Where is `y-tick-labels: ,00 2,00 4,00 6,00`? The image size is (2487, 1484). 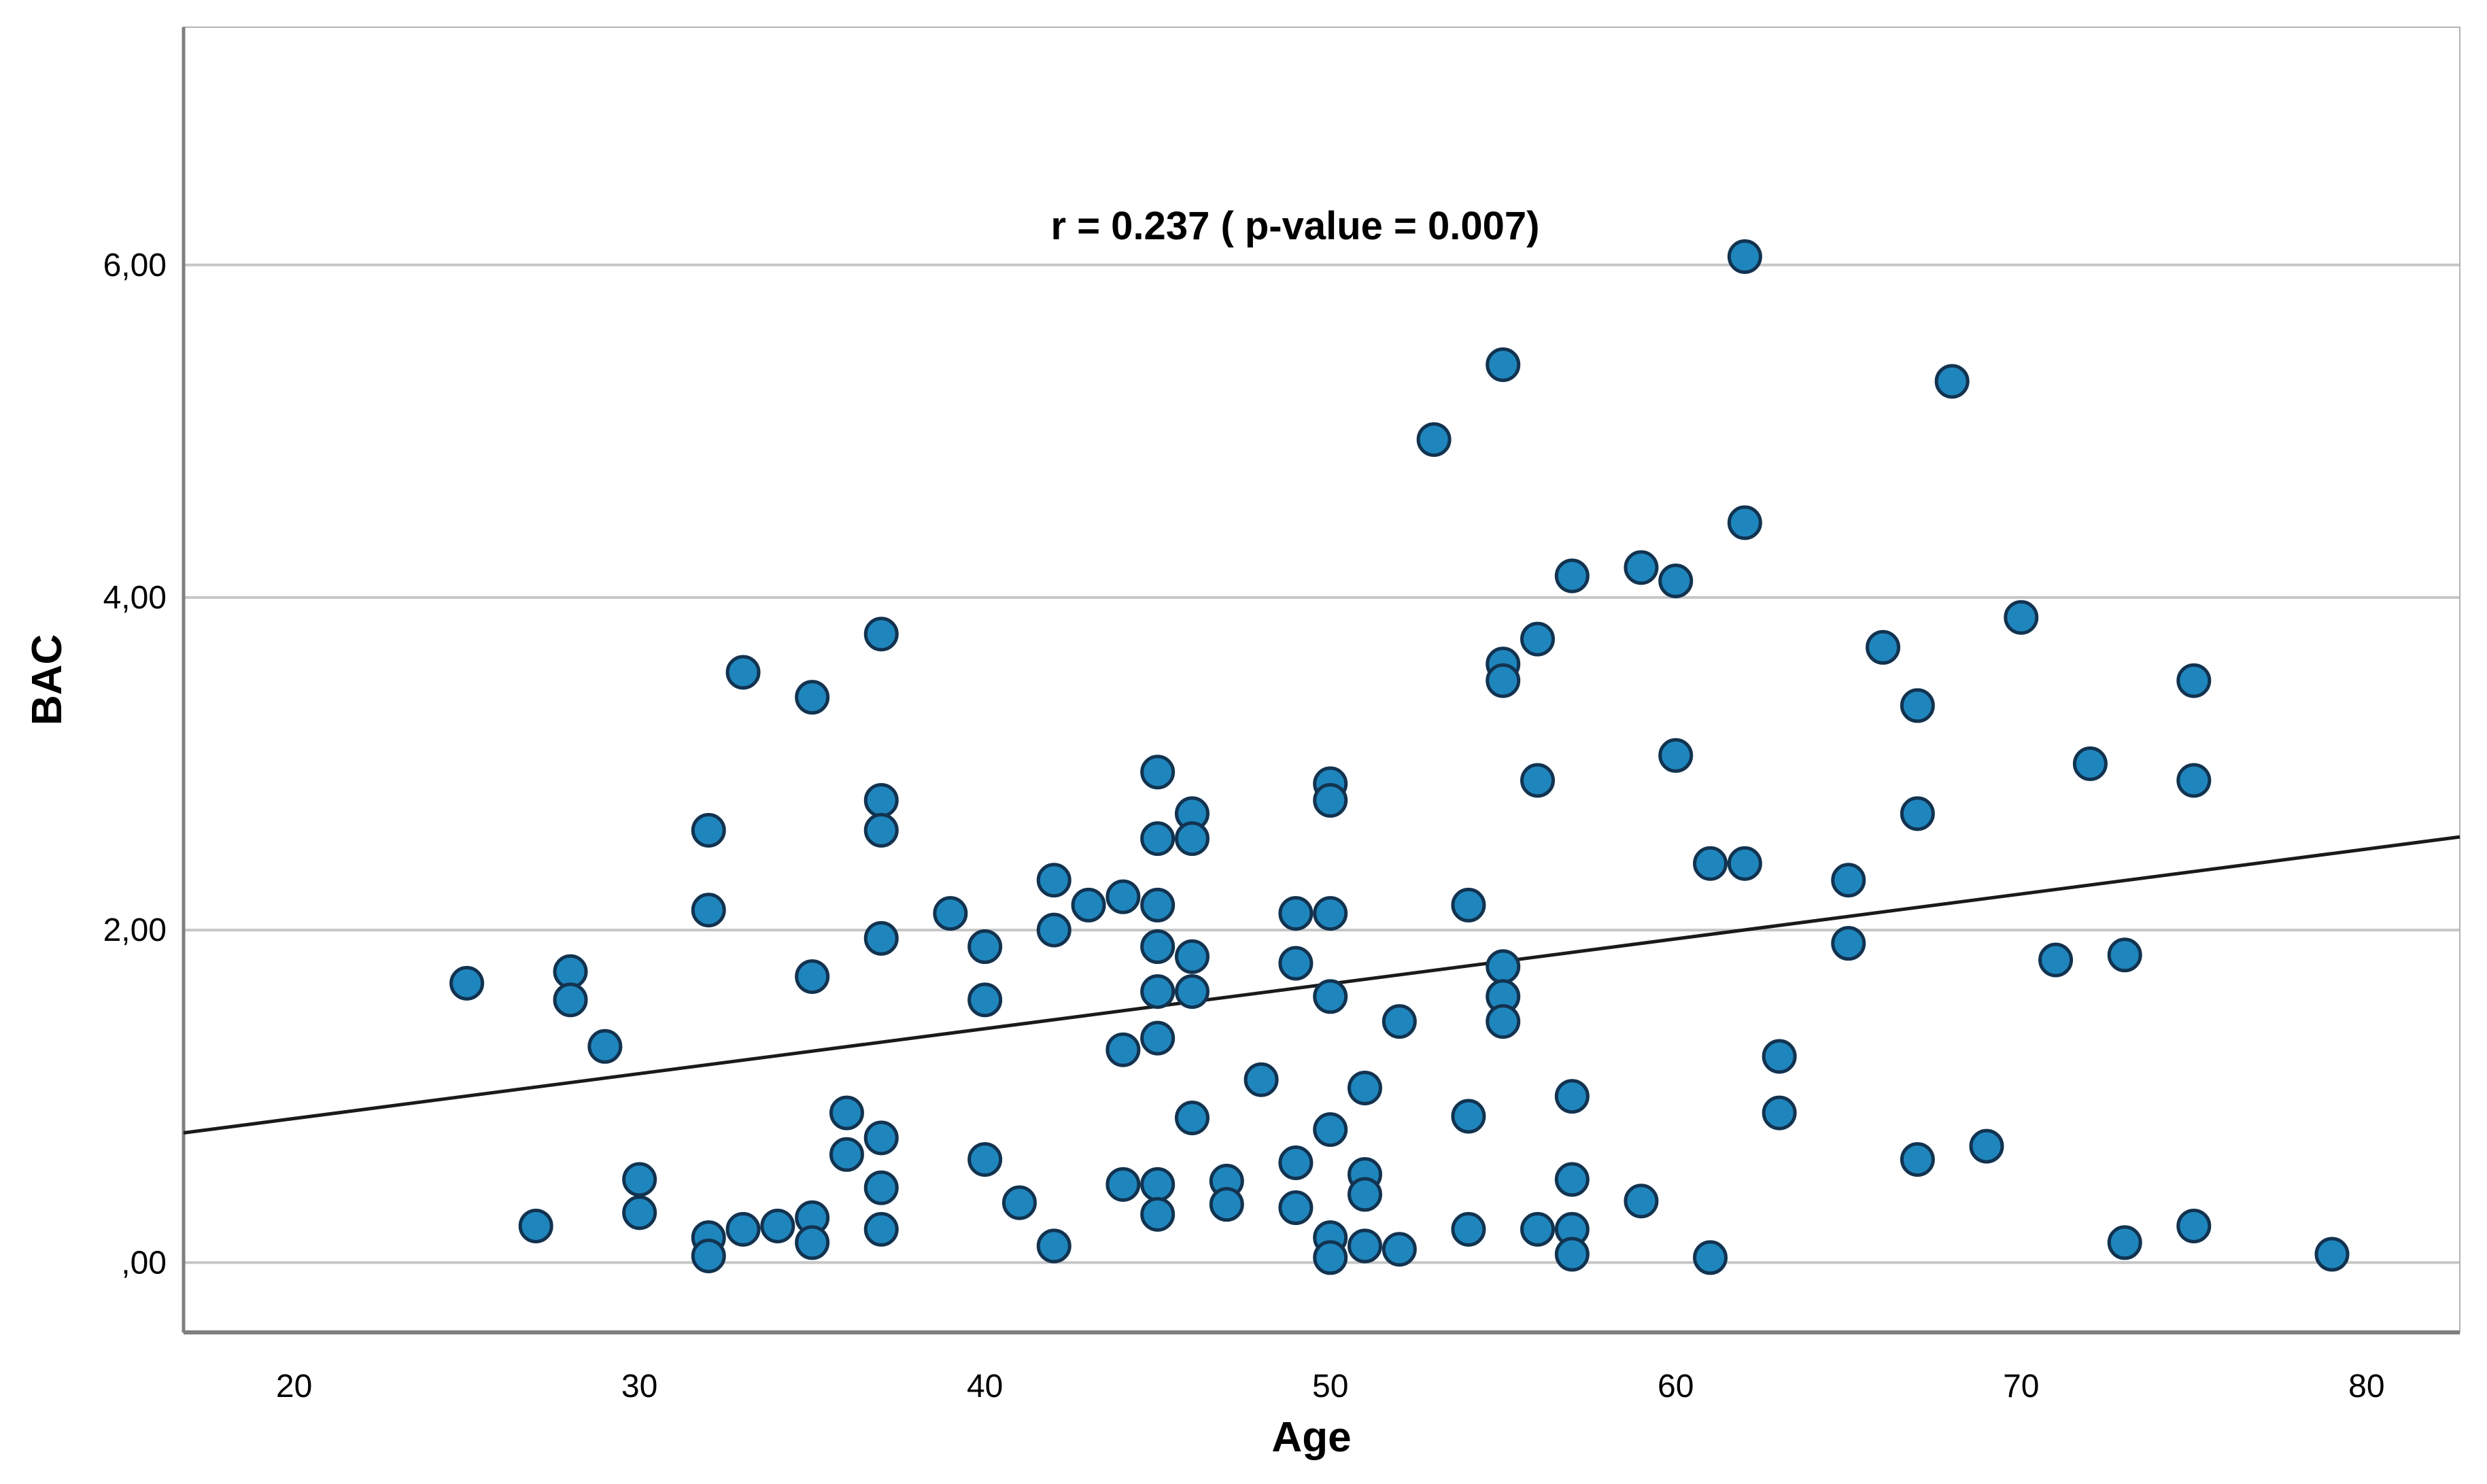
y-tick-labels: ,00 2,00 4,00 6,00 is located at coordinates (135, 764).